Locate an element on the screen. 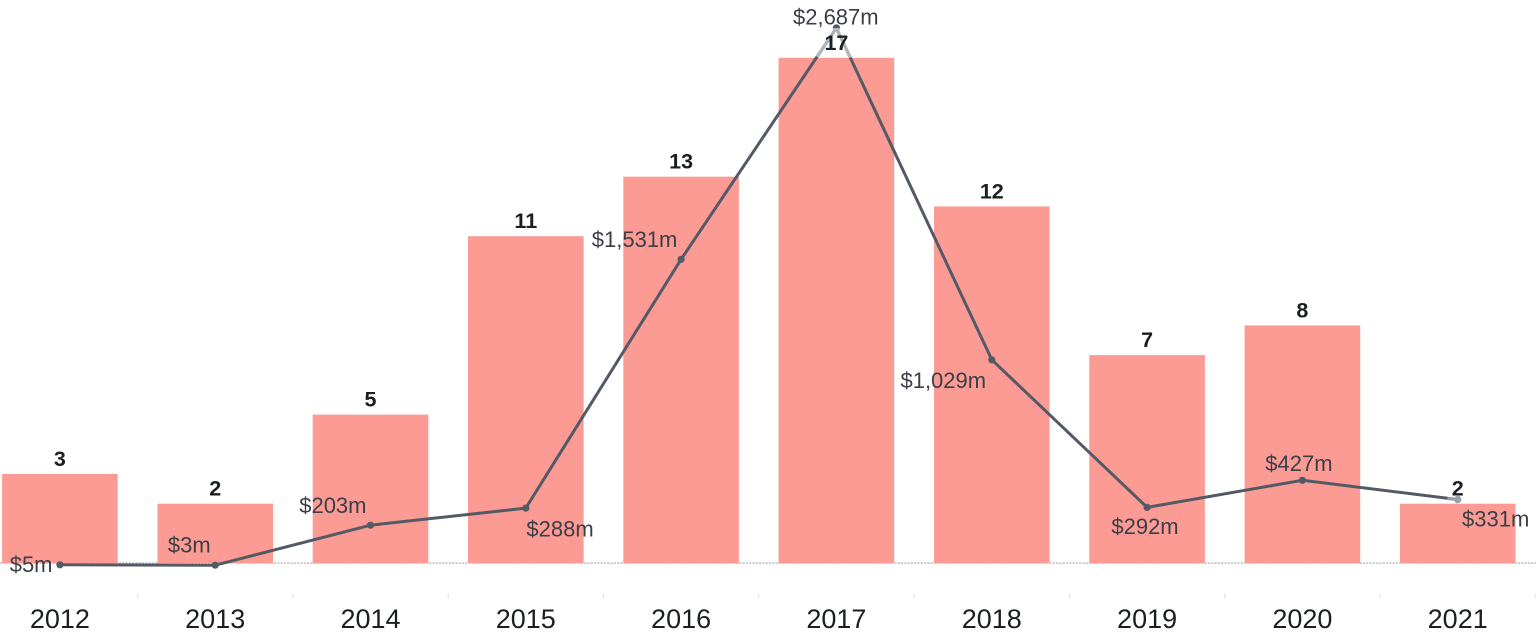  svg-text: 5 is located at coordinates (371, 400).